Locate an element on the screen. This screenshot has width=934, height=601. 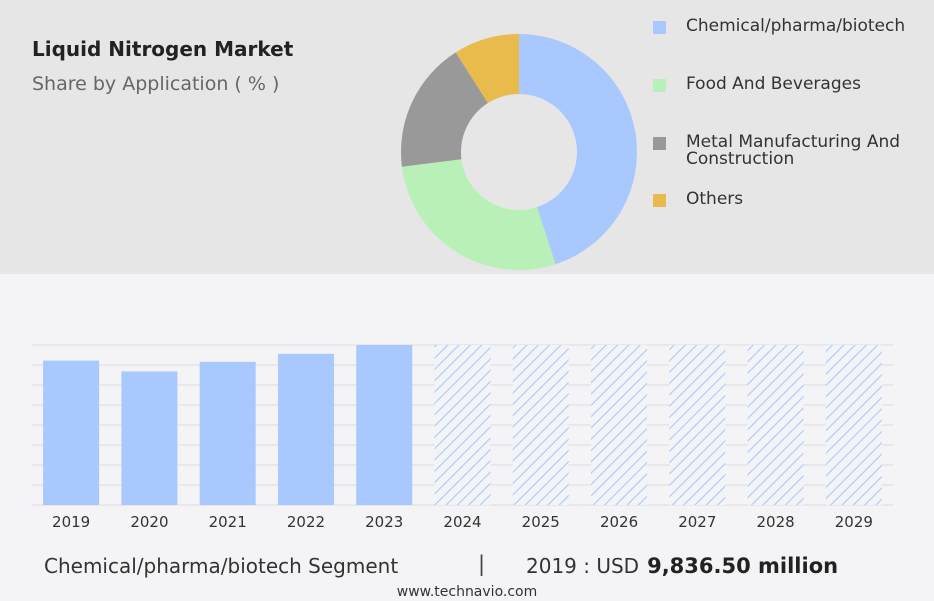
bar-2019 is located at coordinates (71, 432).